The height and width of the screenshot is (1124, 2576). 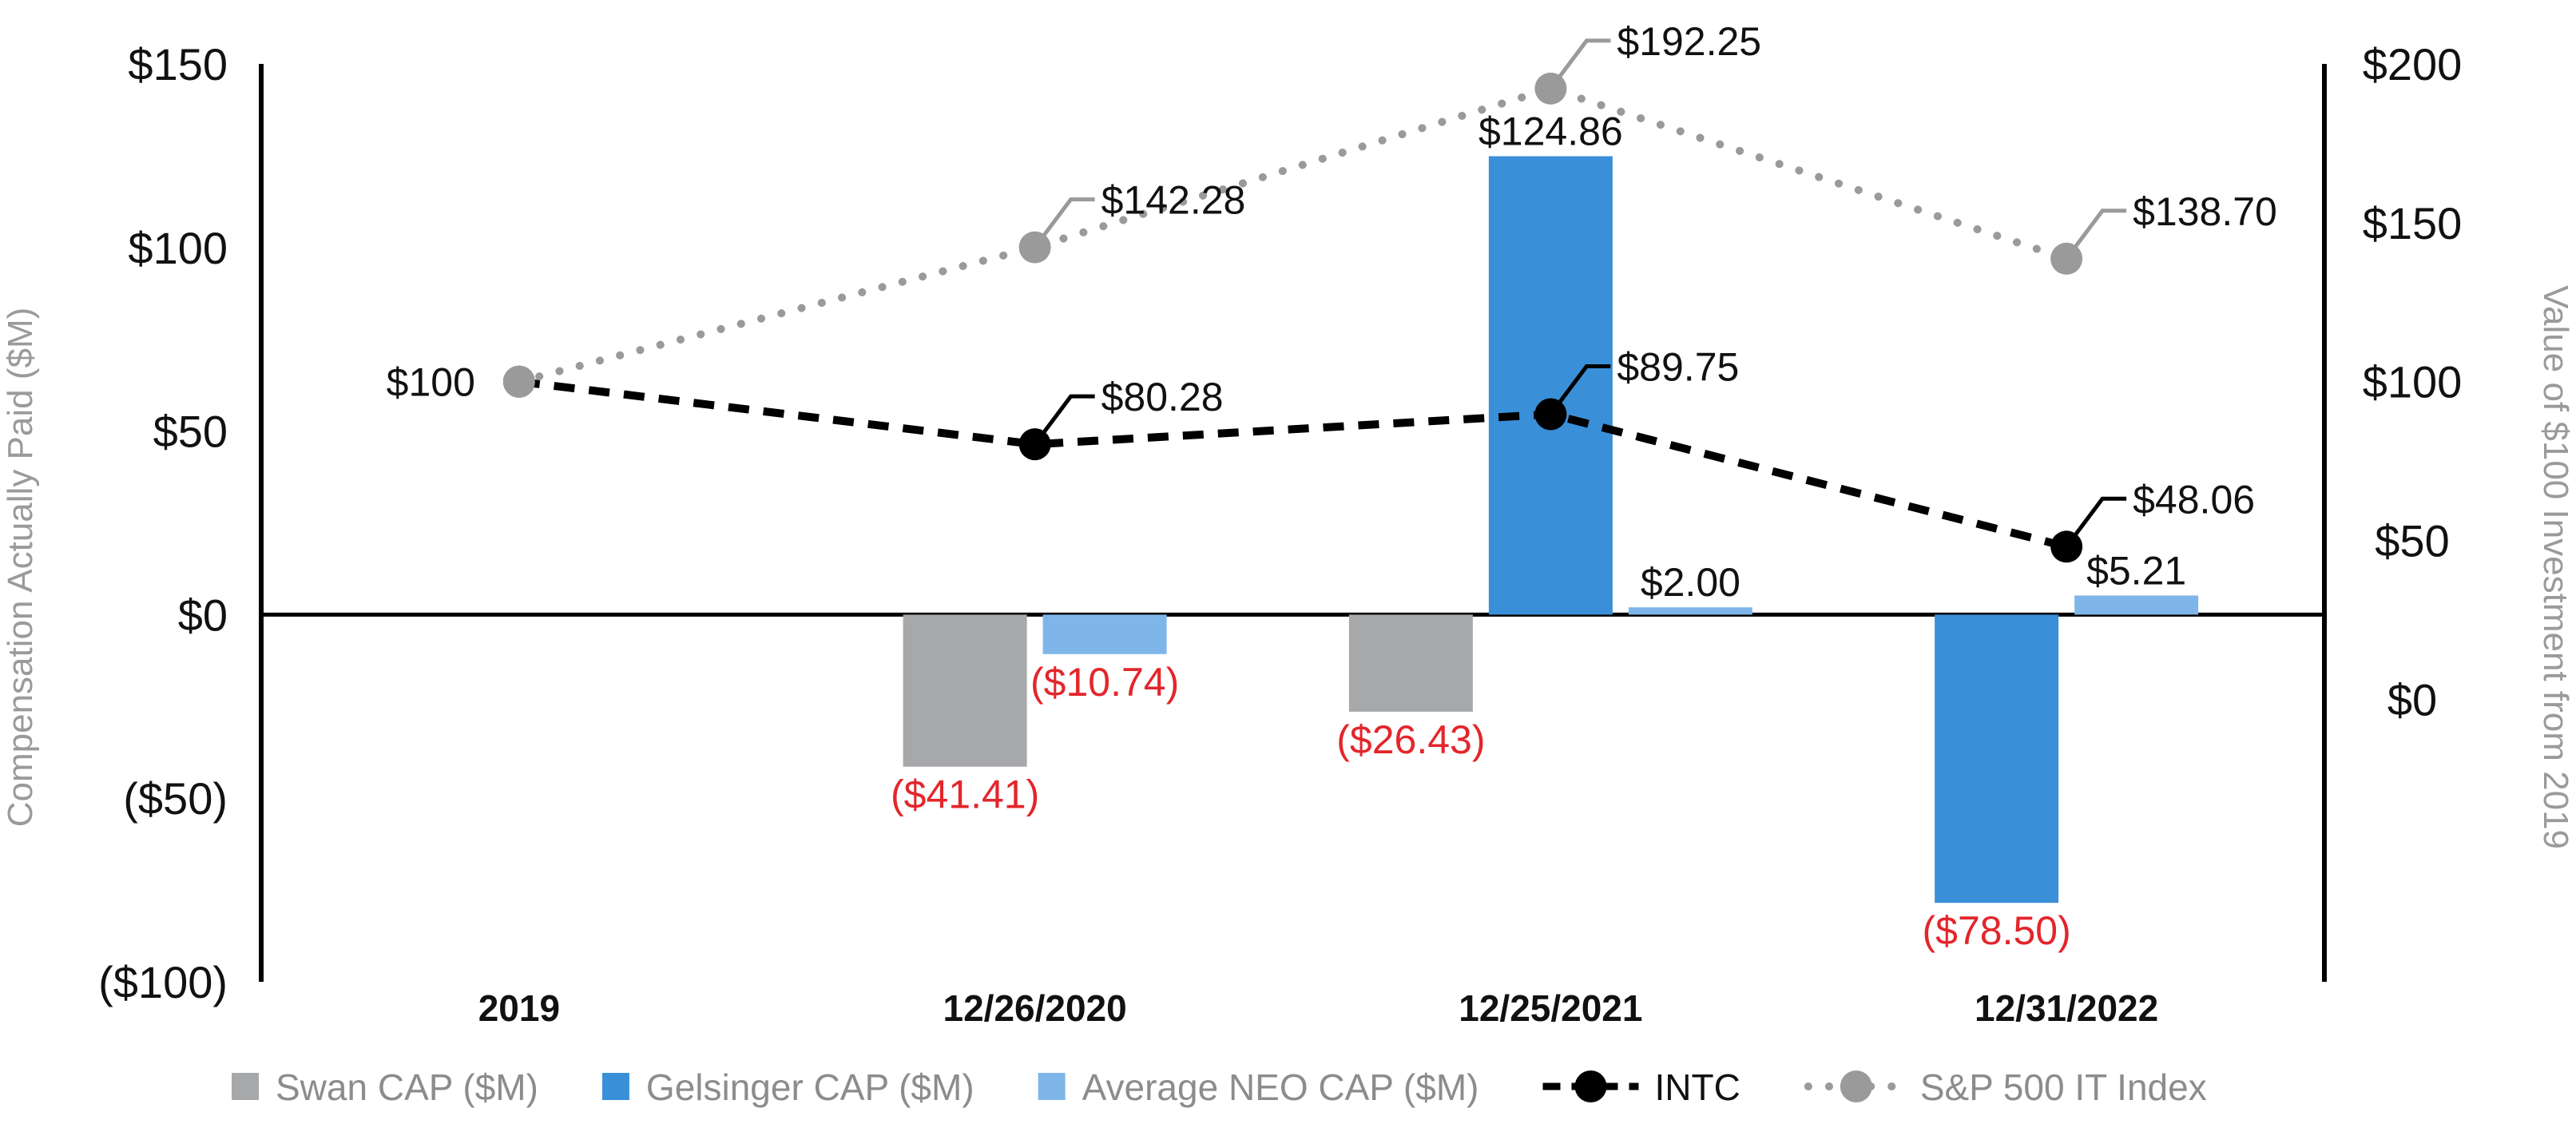 I want to click on y-tick-label: $150, so click(x=178, y=64).